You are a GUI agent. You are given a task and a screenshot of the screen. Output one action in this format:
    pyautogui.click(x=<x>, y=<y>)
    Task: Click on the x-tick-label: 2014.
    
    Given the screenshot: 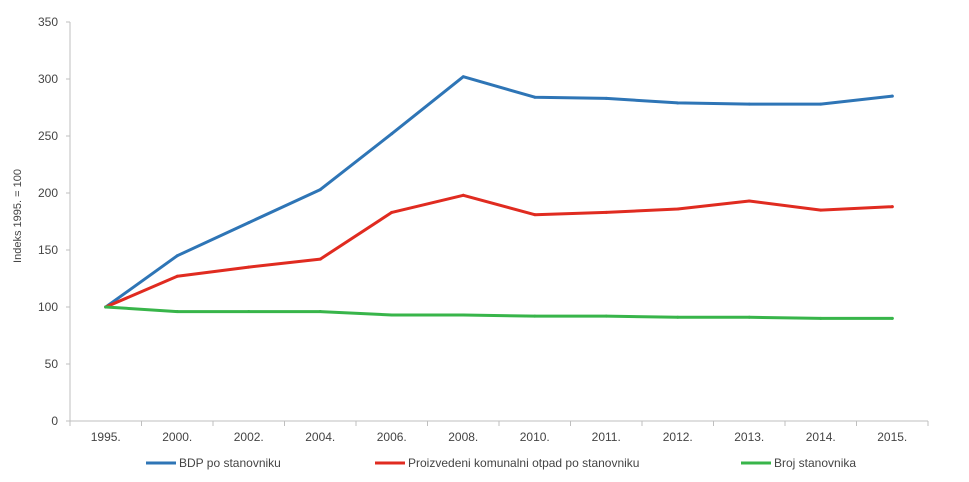 What is the action you would take?
    pyautogui.click(x=821, y=437)
    